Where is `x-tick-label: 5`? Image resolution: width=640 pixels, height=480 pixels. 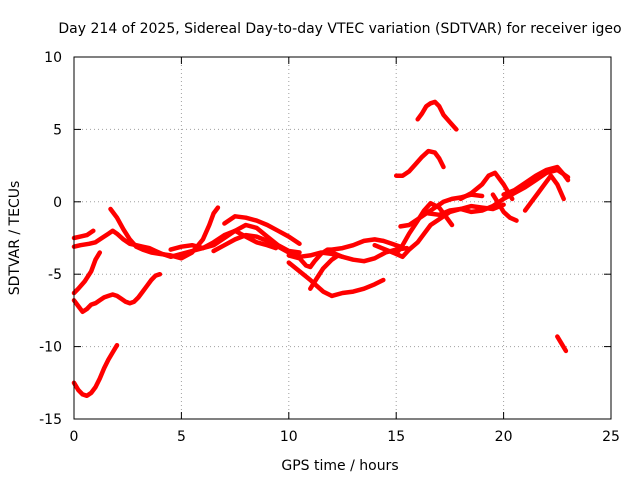 x-tick-label: 5 is located at coordinates (181, 437).